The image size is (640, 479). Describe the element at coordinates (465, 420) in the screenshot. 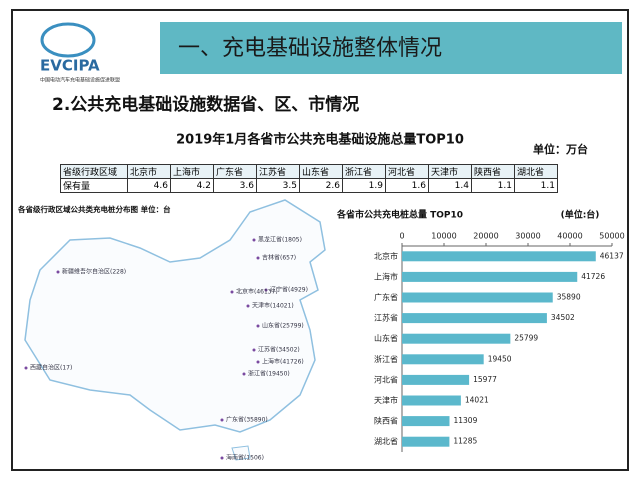

I see `value-label: 11309` at that location.